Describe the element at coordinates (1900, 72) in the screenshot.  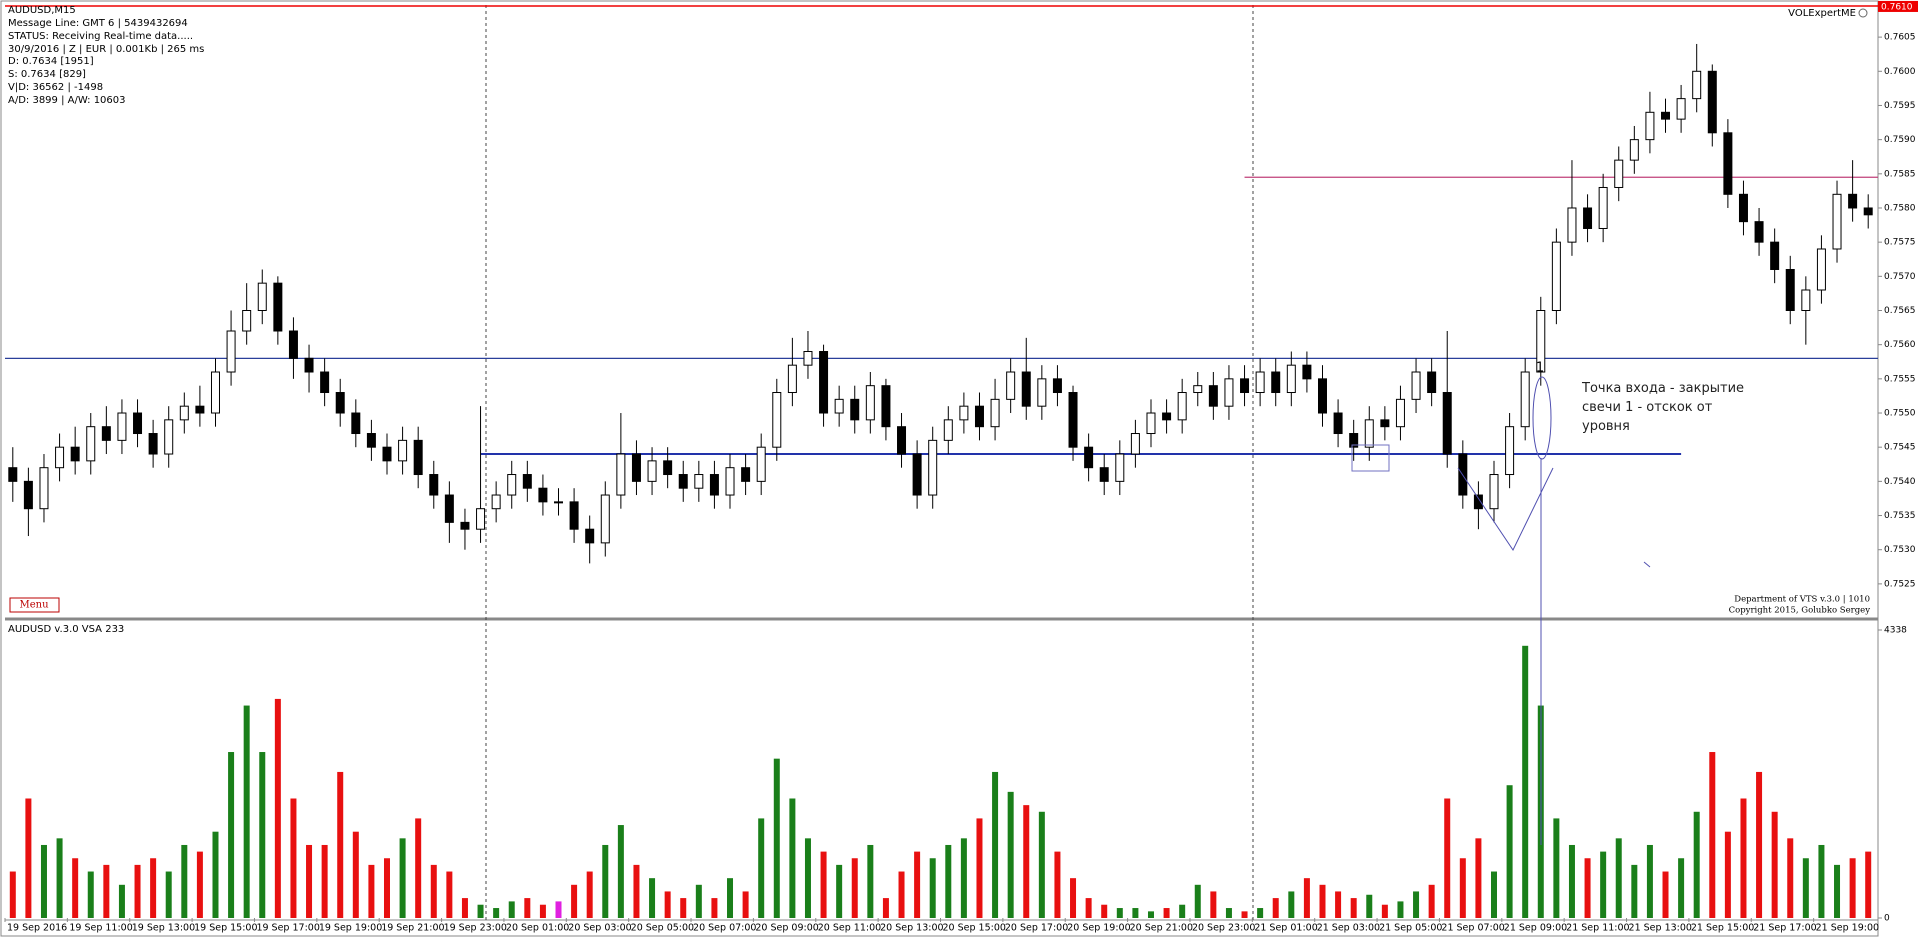
I see `y-tick-label: 0.7600` at that location.